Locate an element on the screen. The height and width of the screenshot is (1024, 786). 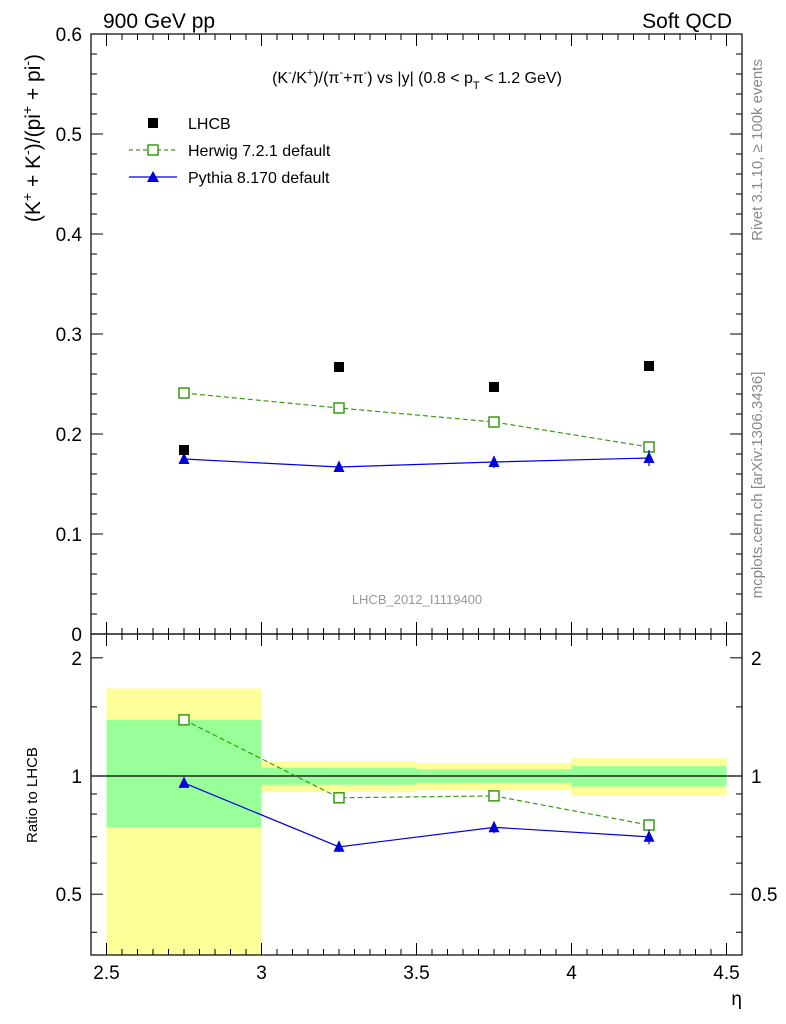
x-tick-label: 4.5 is located at coordinates (726, 973).